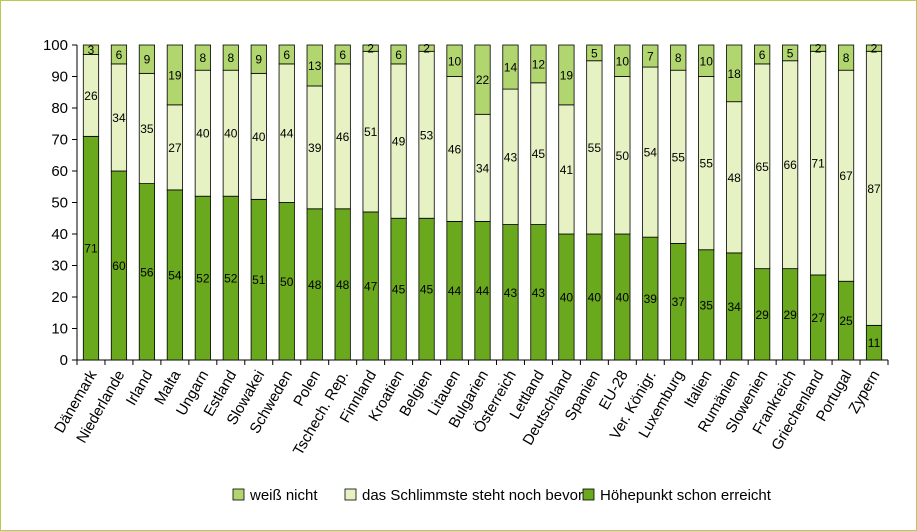  I want to click on data-label: 41, so click(567, 170).